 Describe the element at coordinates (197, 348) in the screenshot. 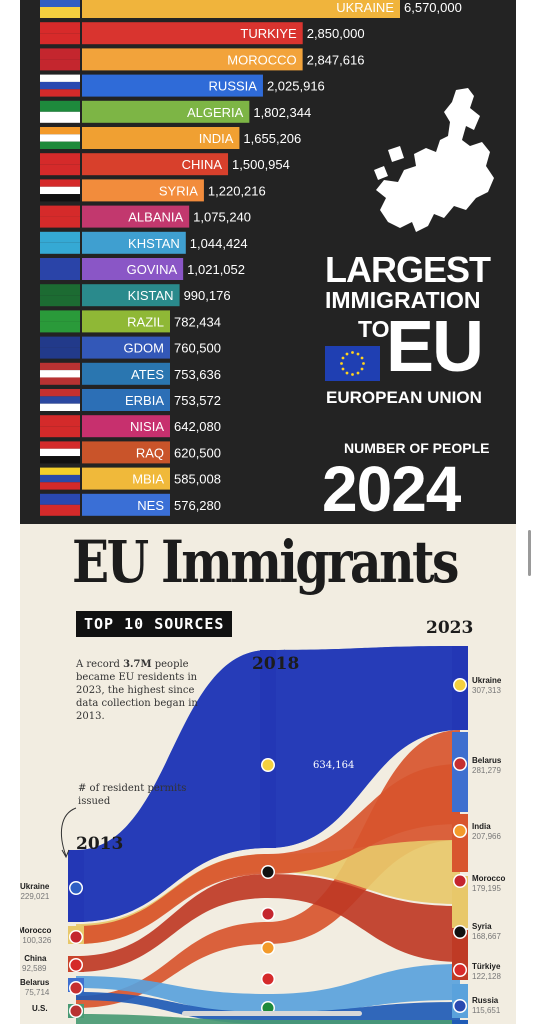

I see `bar-value: 760,500` at that location.